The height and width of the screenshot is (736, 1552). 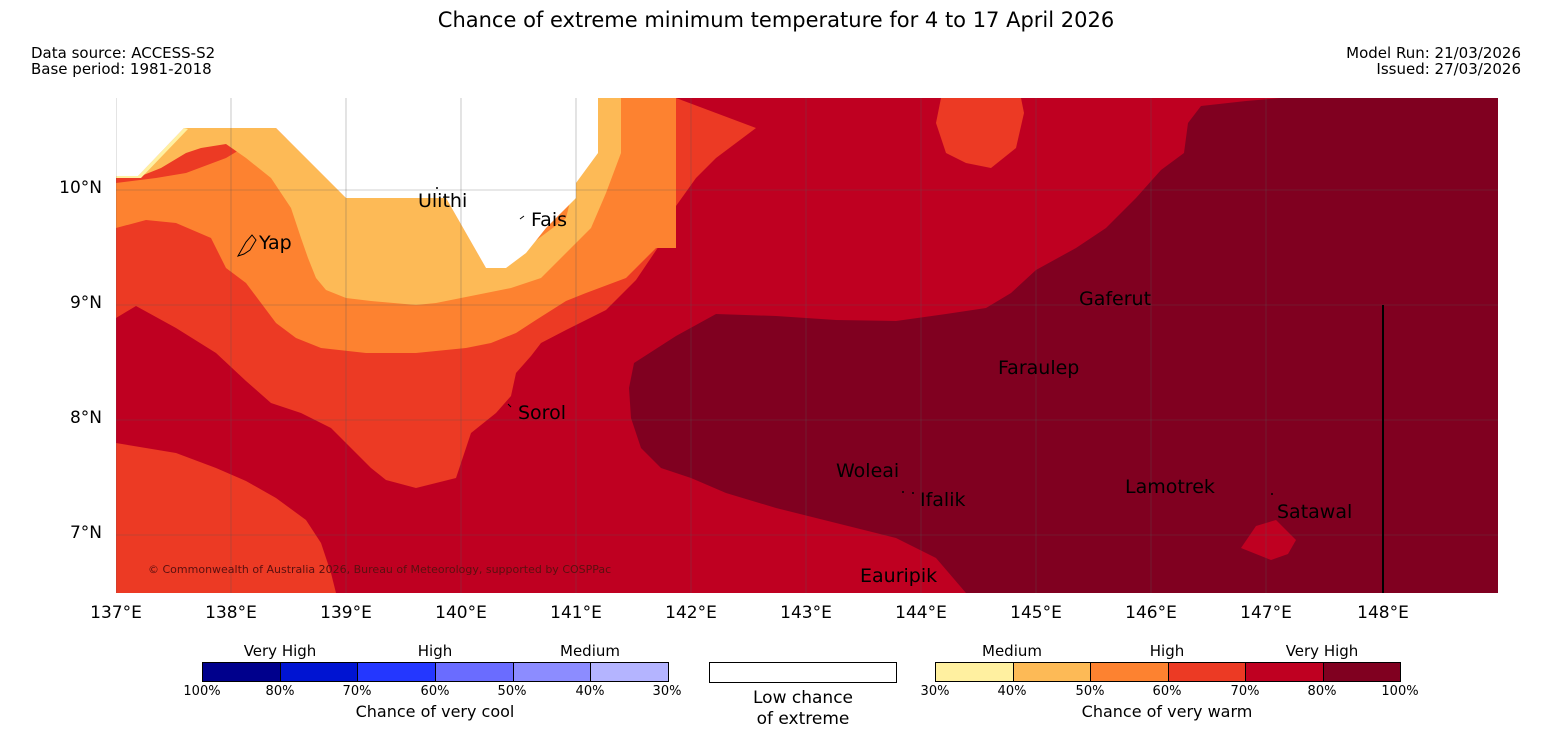 What do you see at coordinates (346, 613) in the screenshot?
I see `lon-label: 139°E` at bounding box center [346, 613].